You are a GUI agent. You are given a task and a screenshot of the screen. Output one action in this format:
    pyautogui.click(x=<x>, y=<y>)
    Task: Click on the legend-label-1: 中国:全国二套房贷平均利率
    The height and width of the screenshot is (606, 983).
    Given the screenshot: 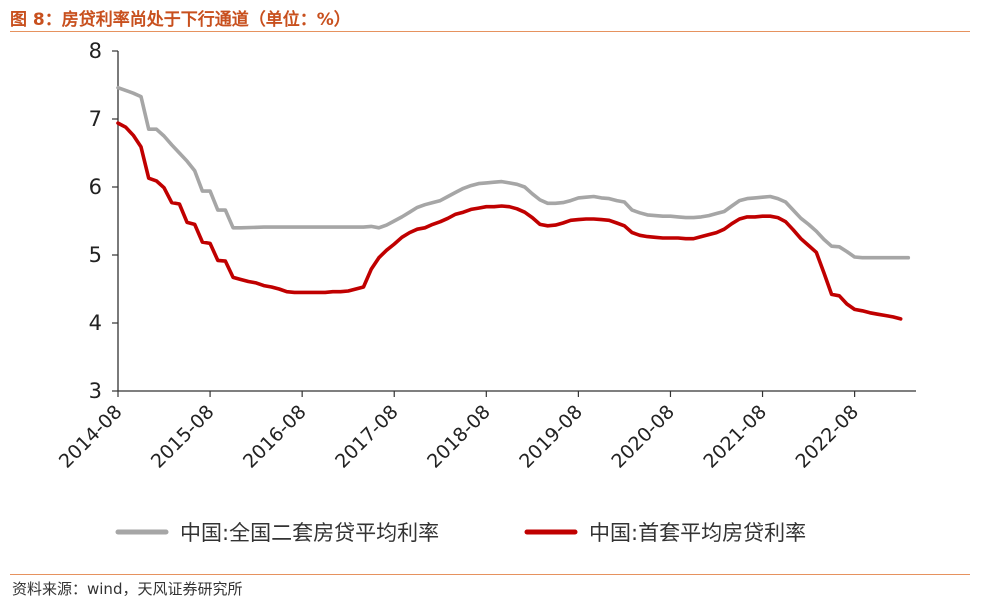 What is the action you would take?
    pyautogui.click(x=309, y=533)
    